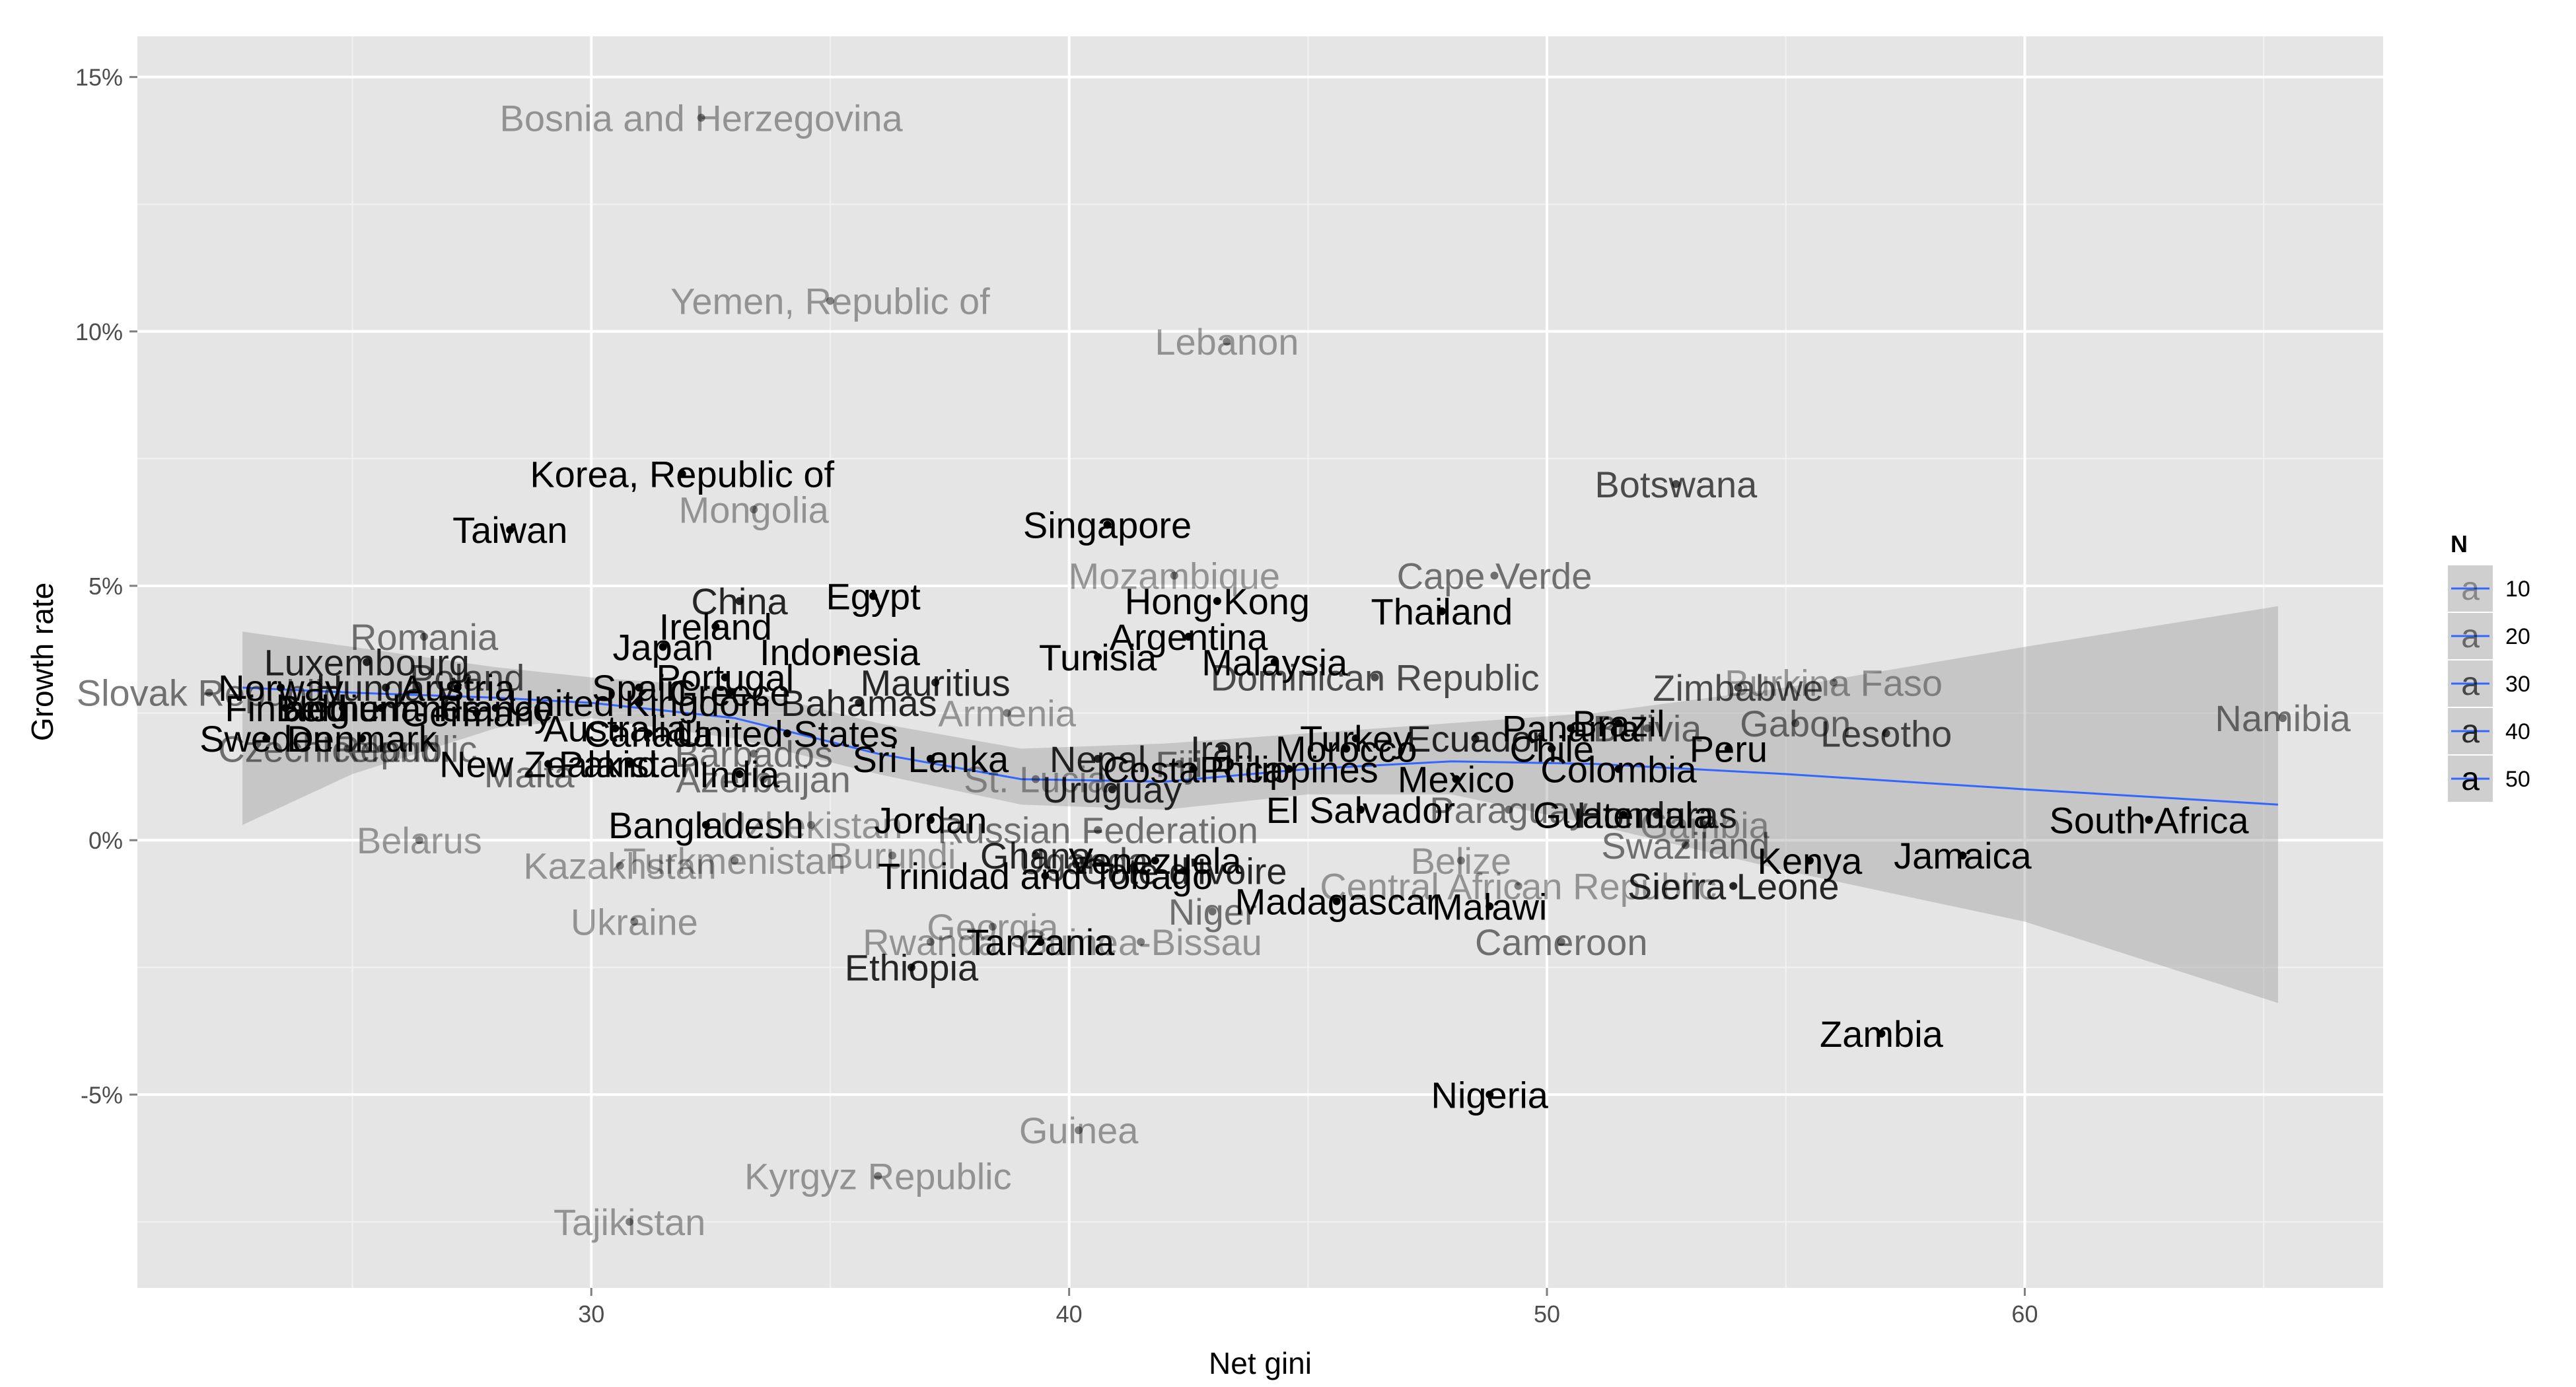 Image resolution: width=2576 pixels, height=1387 pixels. I want to click on point-label: Lesotho, so click(1886, 733).